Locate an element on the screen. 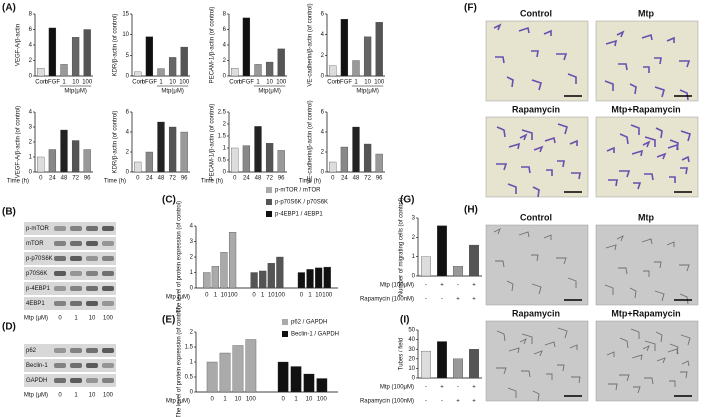 This screenshot has height=417, width=709. y-tick-label: 1 is located at coordinates (192, 273).